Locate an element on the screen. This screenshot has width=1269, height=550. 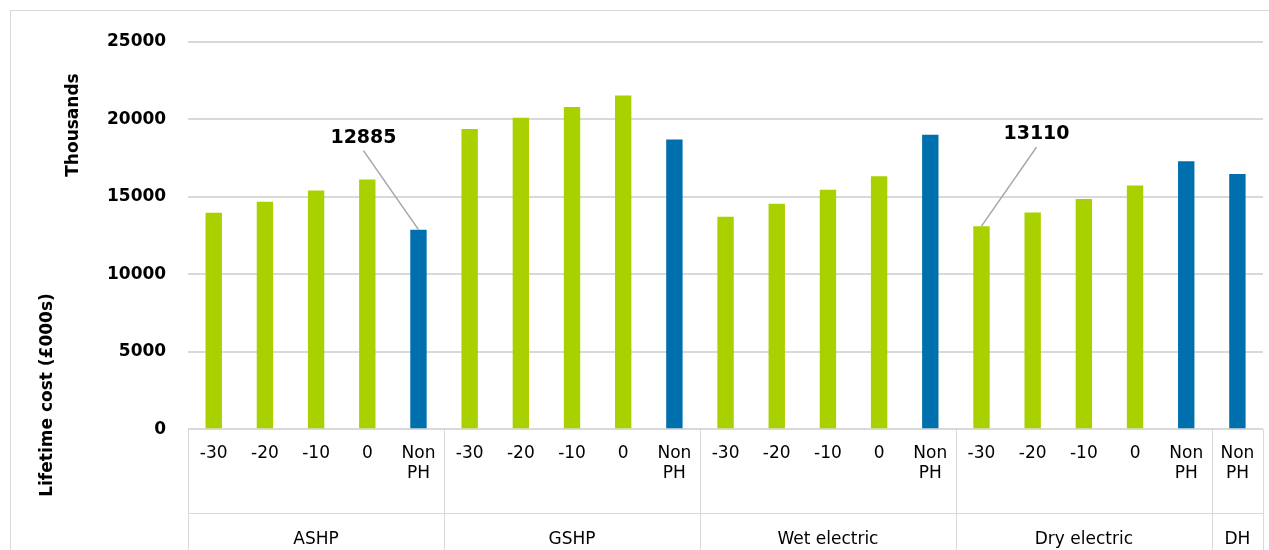
y-tick-label: 20000 is located at coordinates (136, 117).